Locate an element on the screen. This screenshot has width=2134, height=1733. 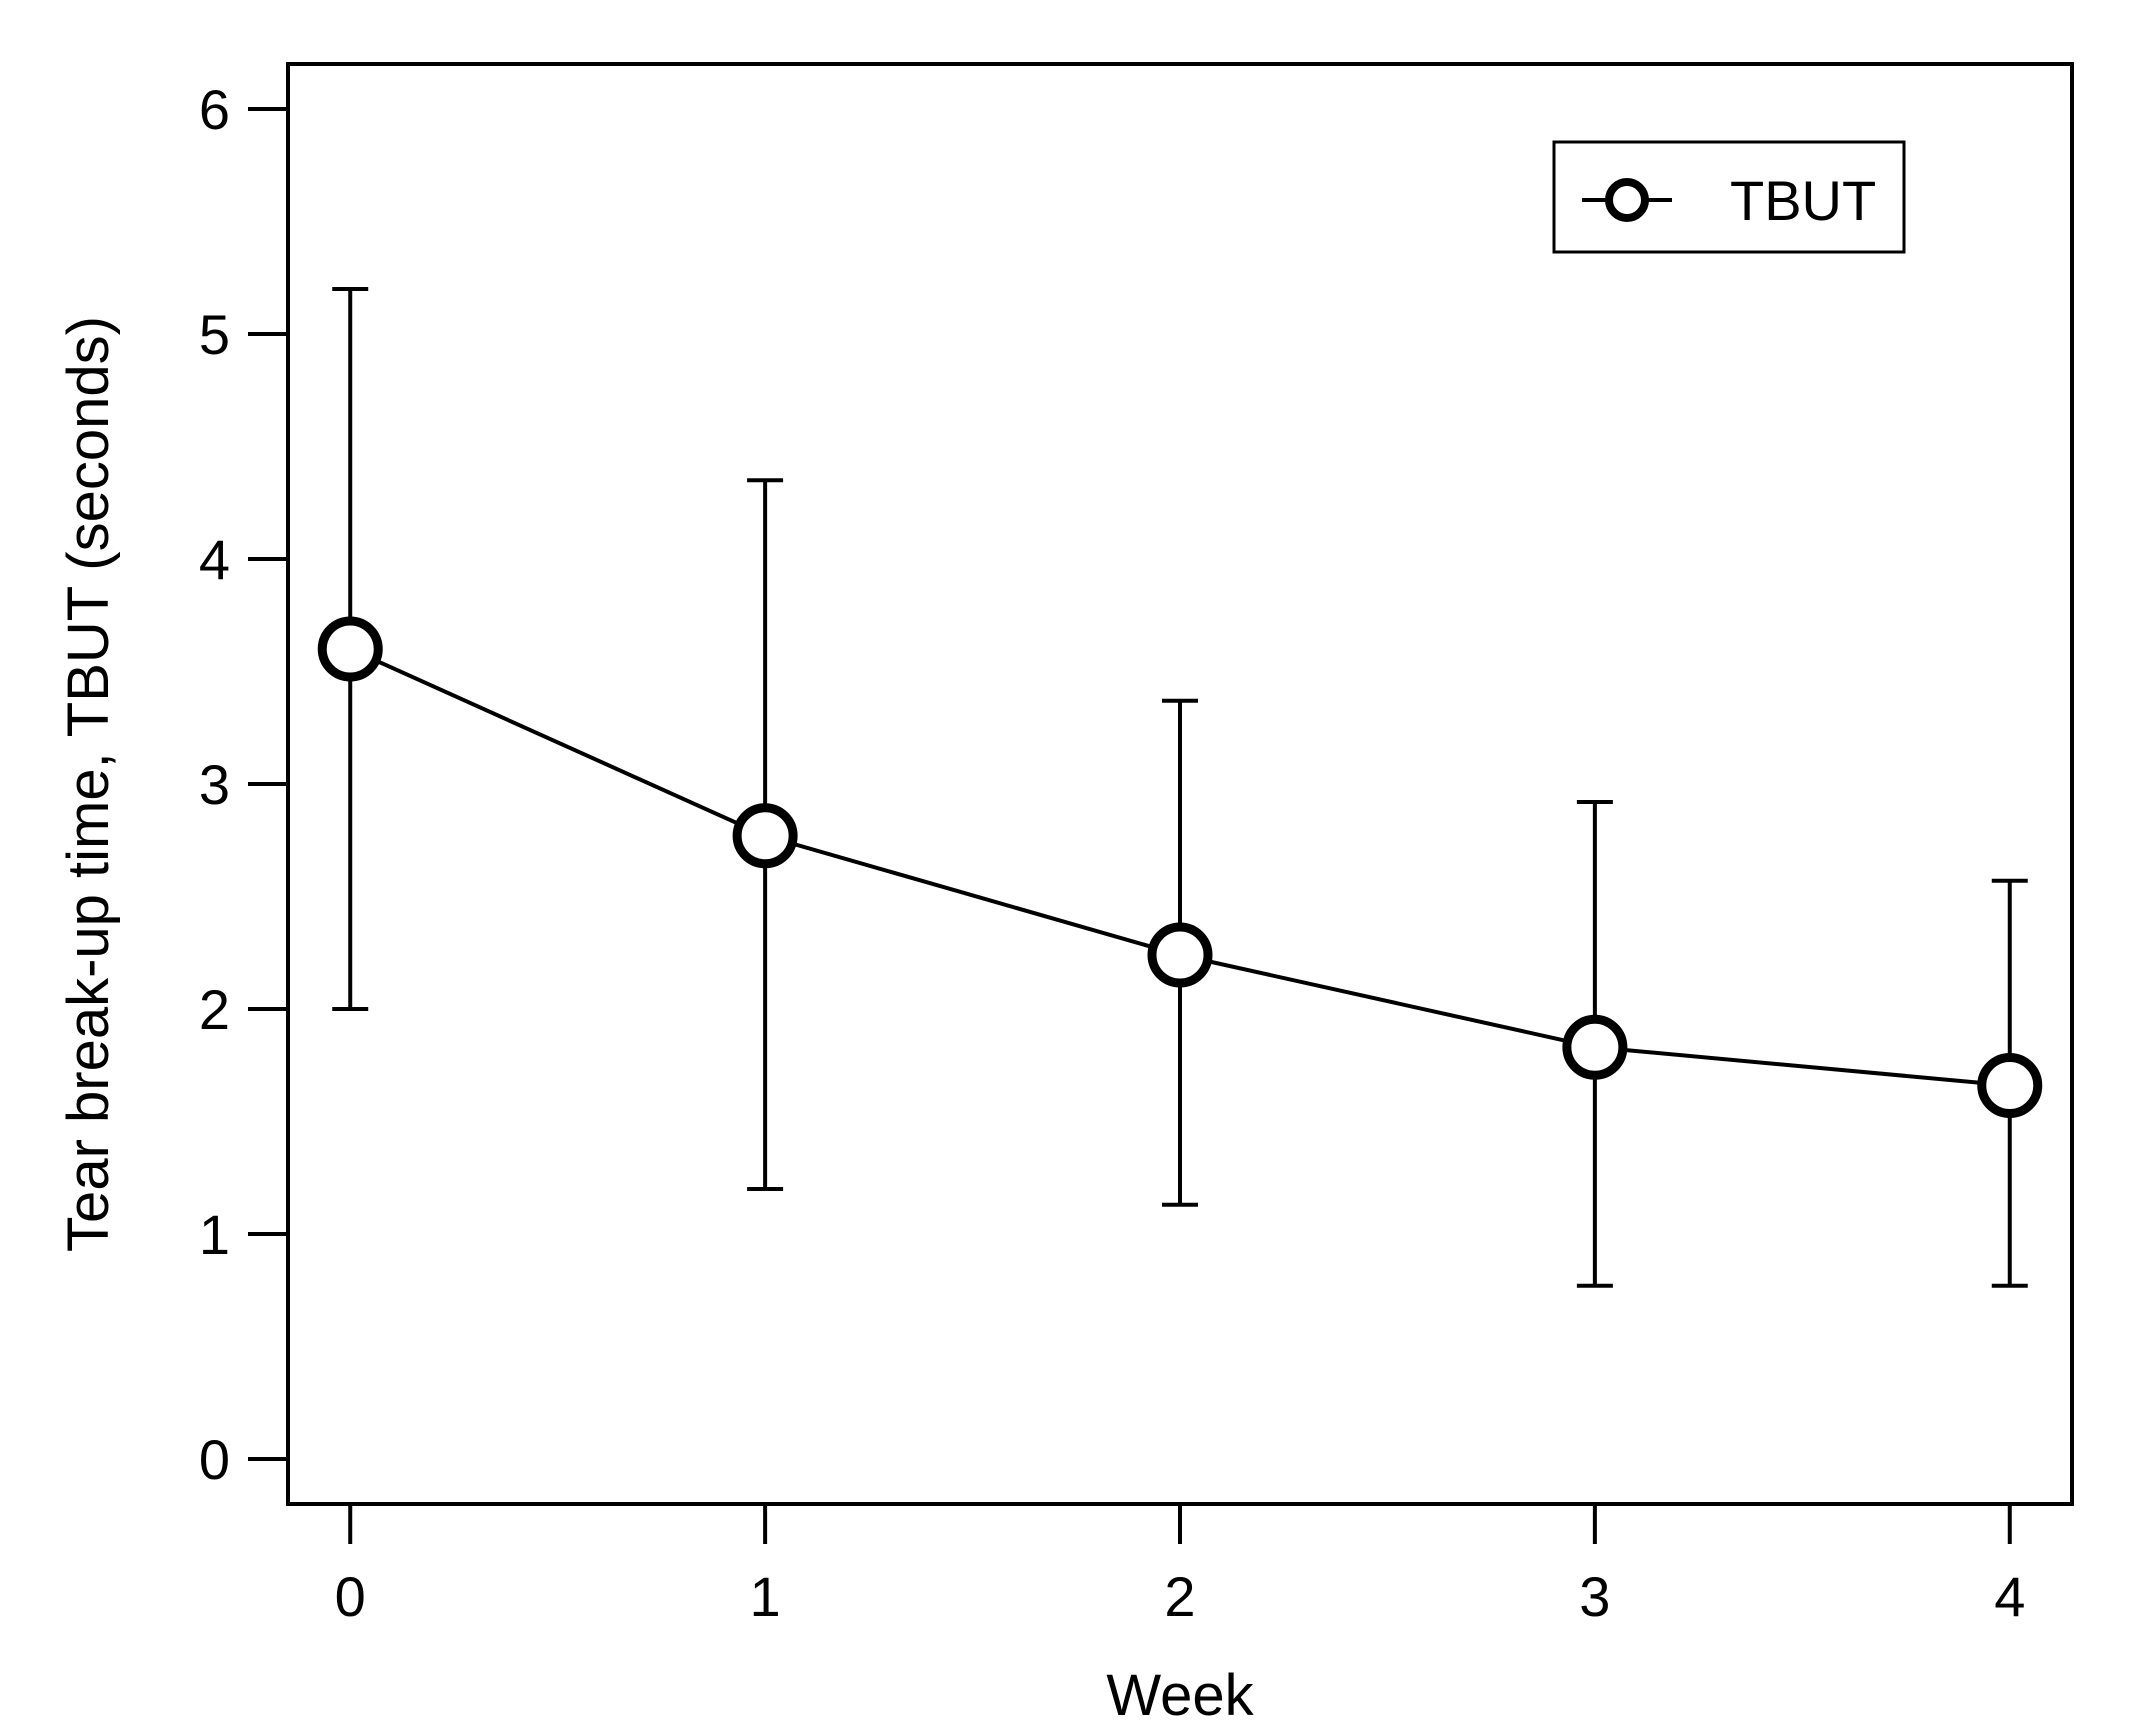
x-tick-label-4: 4 is located at coordinates (2009, 1596).